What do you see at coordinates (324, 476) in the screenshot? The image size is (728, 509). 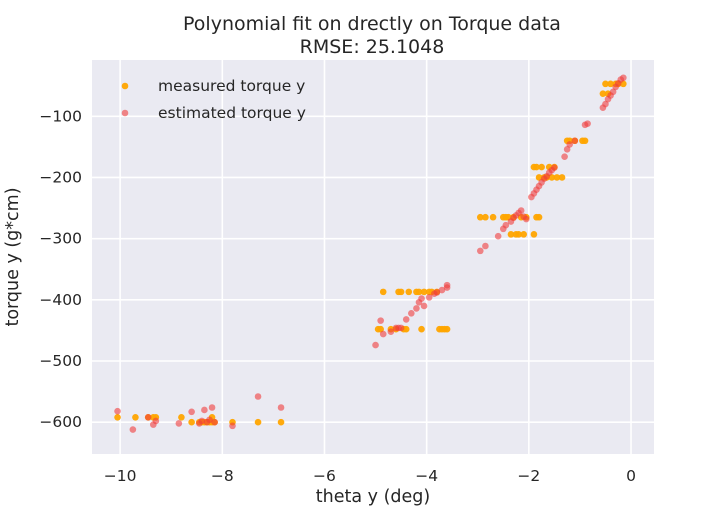 I see `x-tick-label: −6` at bounding box center [324, 476].